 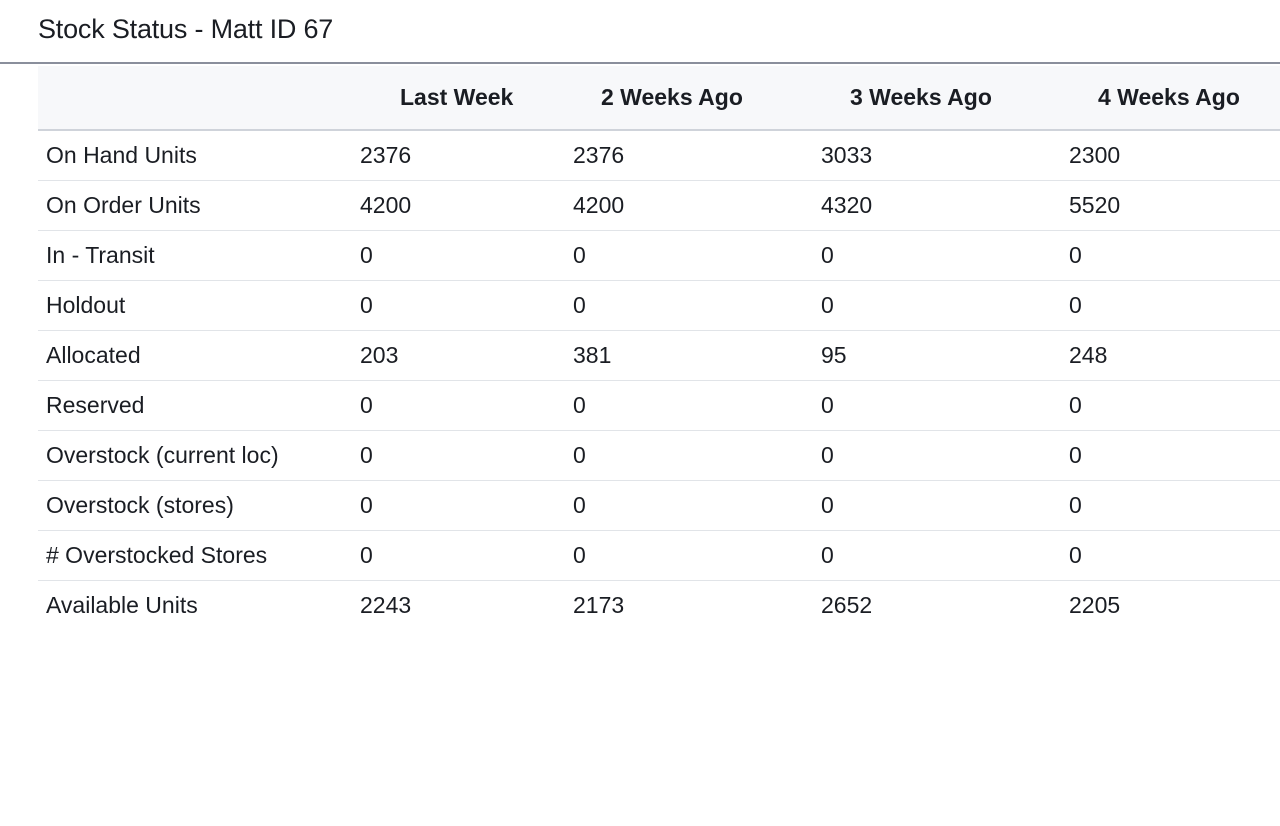 What do you see at coordinates (689, 355) in the screenshot?
I see `cell-value: 381` at bounding box center [689, 355].